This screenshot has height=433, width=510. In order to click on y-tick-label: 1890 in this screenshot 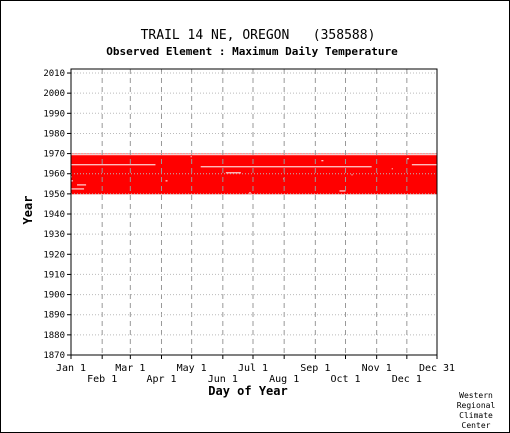, I will do `click(54, 316)`.